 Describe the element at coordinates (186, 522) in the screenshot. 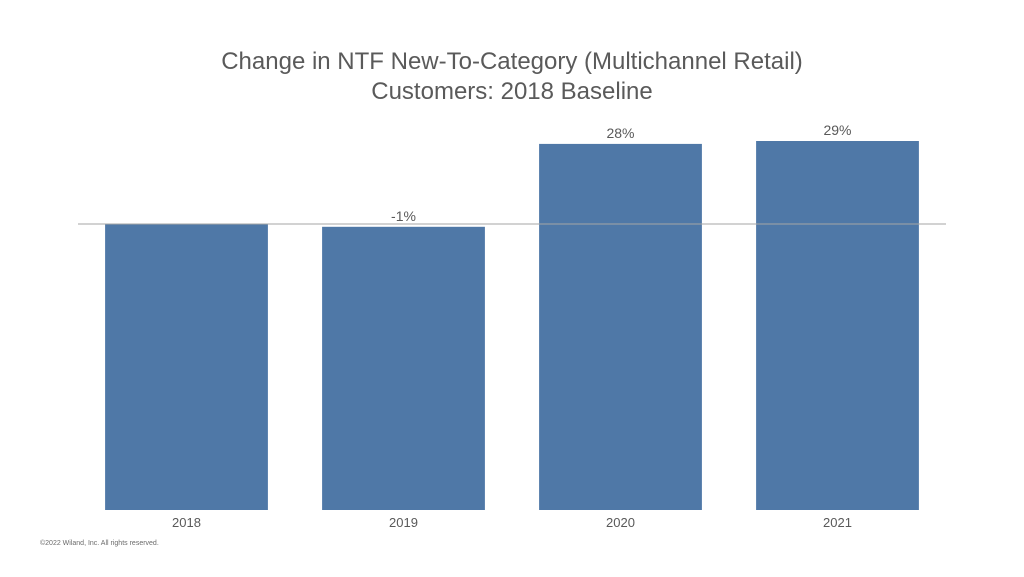

I see `x-tick-label-2018: 2018` at that location.